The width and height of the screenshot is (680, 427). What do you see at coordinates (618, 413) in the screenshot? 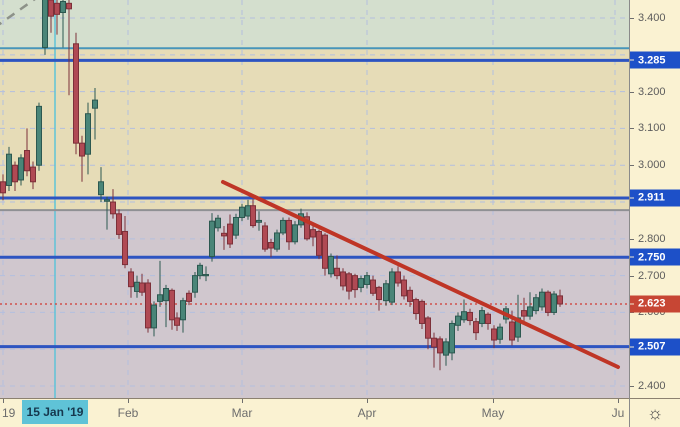
I see `month-label: Ju` at bounding box center [618, 413].